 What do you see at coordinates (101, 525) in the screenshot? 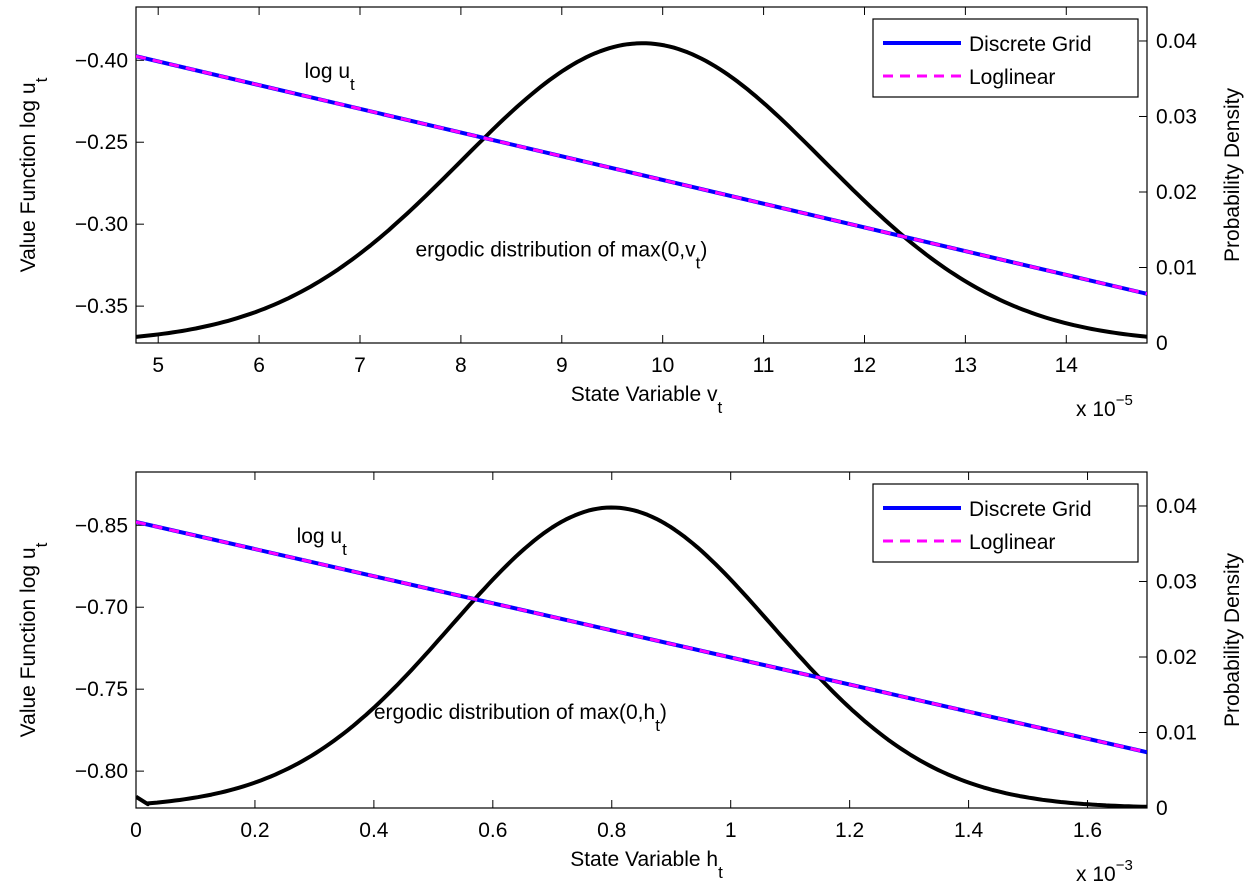
I see `y-left-tick-label: −0.85` at bounding box center [101, 525].